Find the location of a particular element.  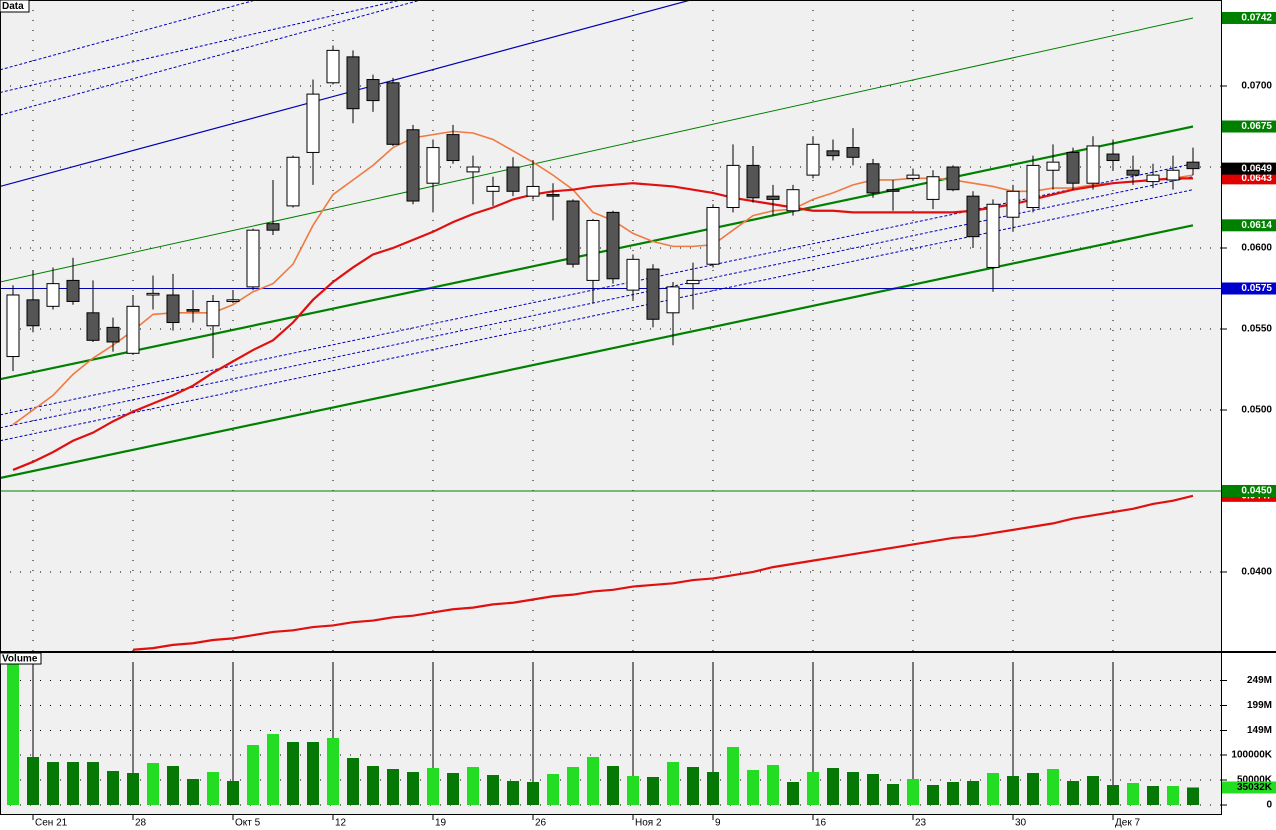

price-marker-label: 0.0742 is located at coordinates (1256, 18).